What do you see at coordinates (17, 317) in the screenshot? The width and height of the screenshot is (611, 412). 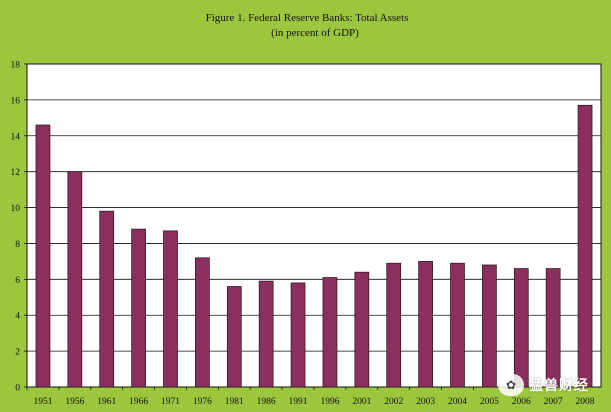 I see `y-tick-label: 4` at bounding box center [17, 317].